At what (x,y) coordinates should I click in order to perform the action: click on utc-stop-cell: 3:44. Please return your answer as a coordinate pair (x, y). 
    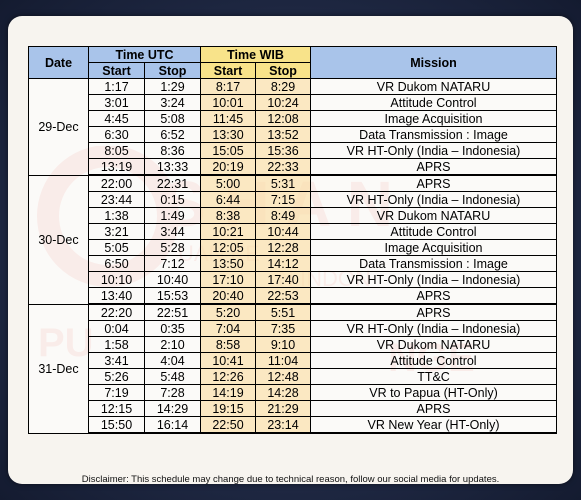
    Looking at the image, I should click on (172, 231).